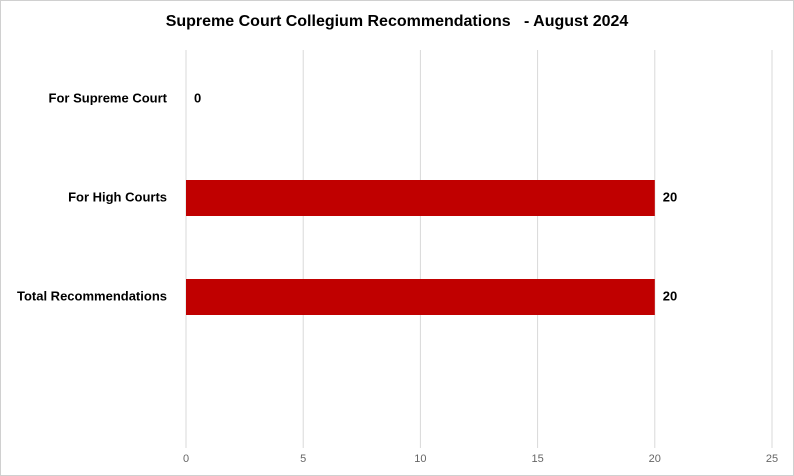 The height and width of the screenshot is (476, 794). What do you see at coordinates (537, 459) in the screenshot?
I see `x-tick-label: 15` at bounding box center [537, 459].